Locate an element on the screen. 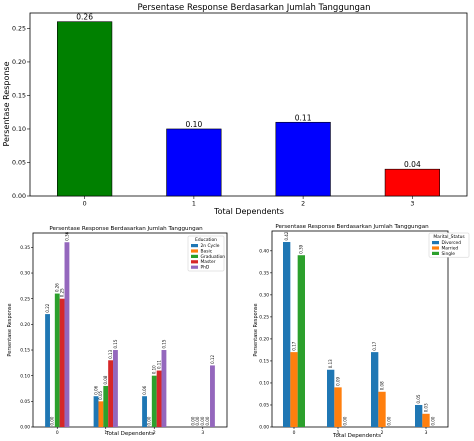 This screenshot has width=474, height=441. chart-marital-ytick-label-5: 0.25 is located at coordinates (264, 317).